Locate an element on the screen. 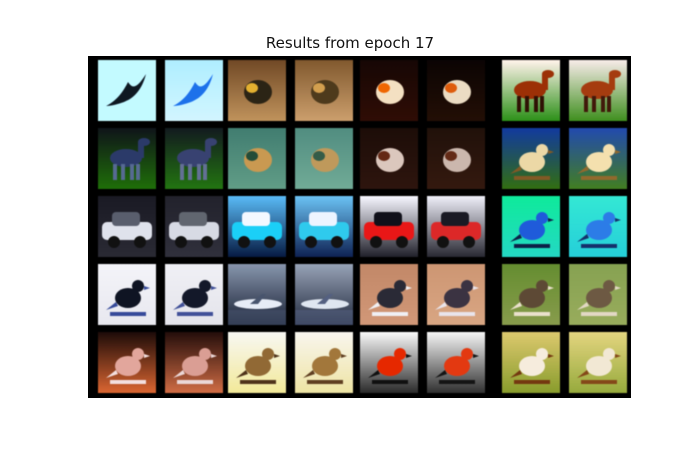  sample-image-ostrich-reconstruction is located at coordinates (194, 158).